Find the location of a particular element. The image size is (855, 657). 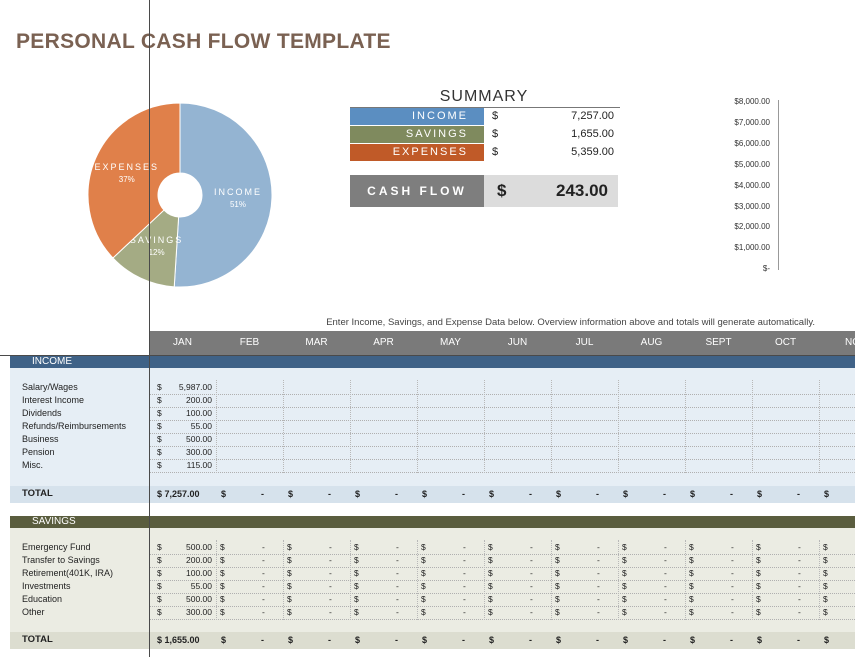

income-jan-cell: 115.00 is located at coordinates (199, 465).